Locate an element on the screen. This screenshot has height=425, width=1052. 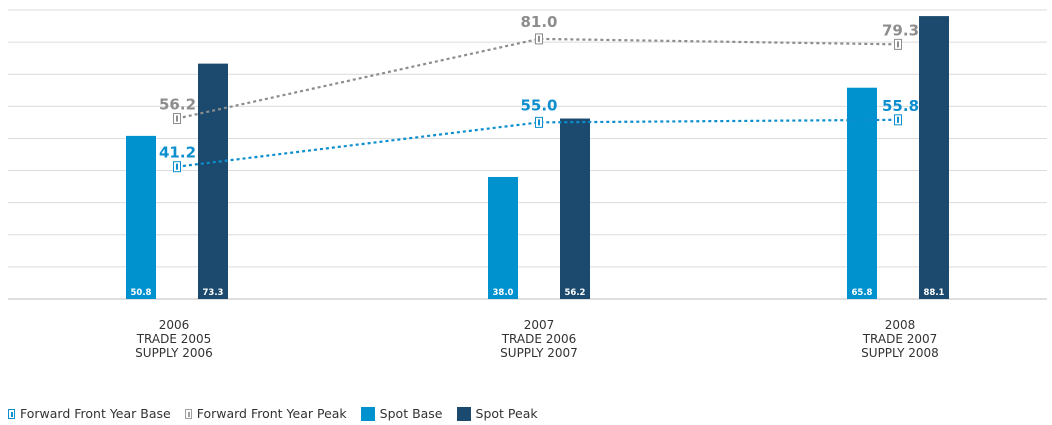
bar-value-label: 88.1 is located at coordinates (934, 293).